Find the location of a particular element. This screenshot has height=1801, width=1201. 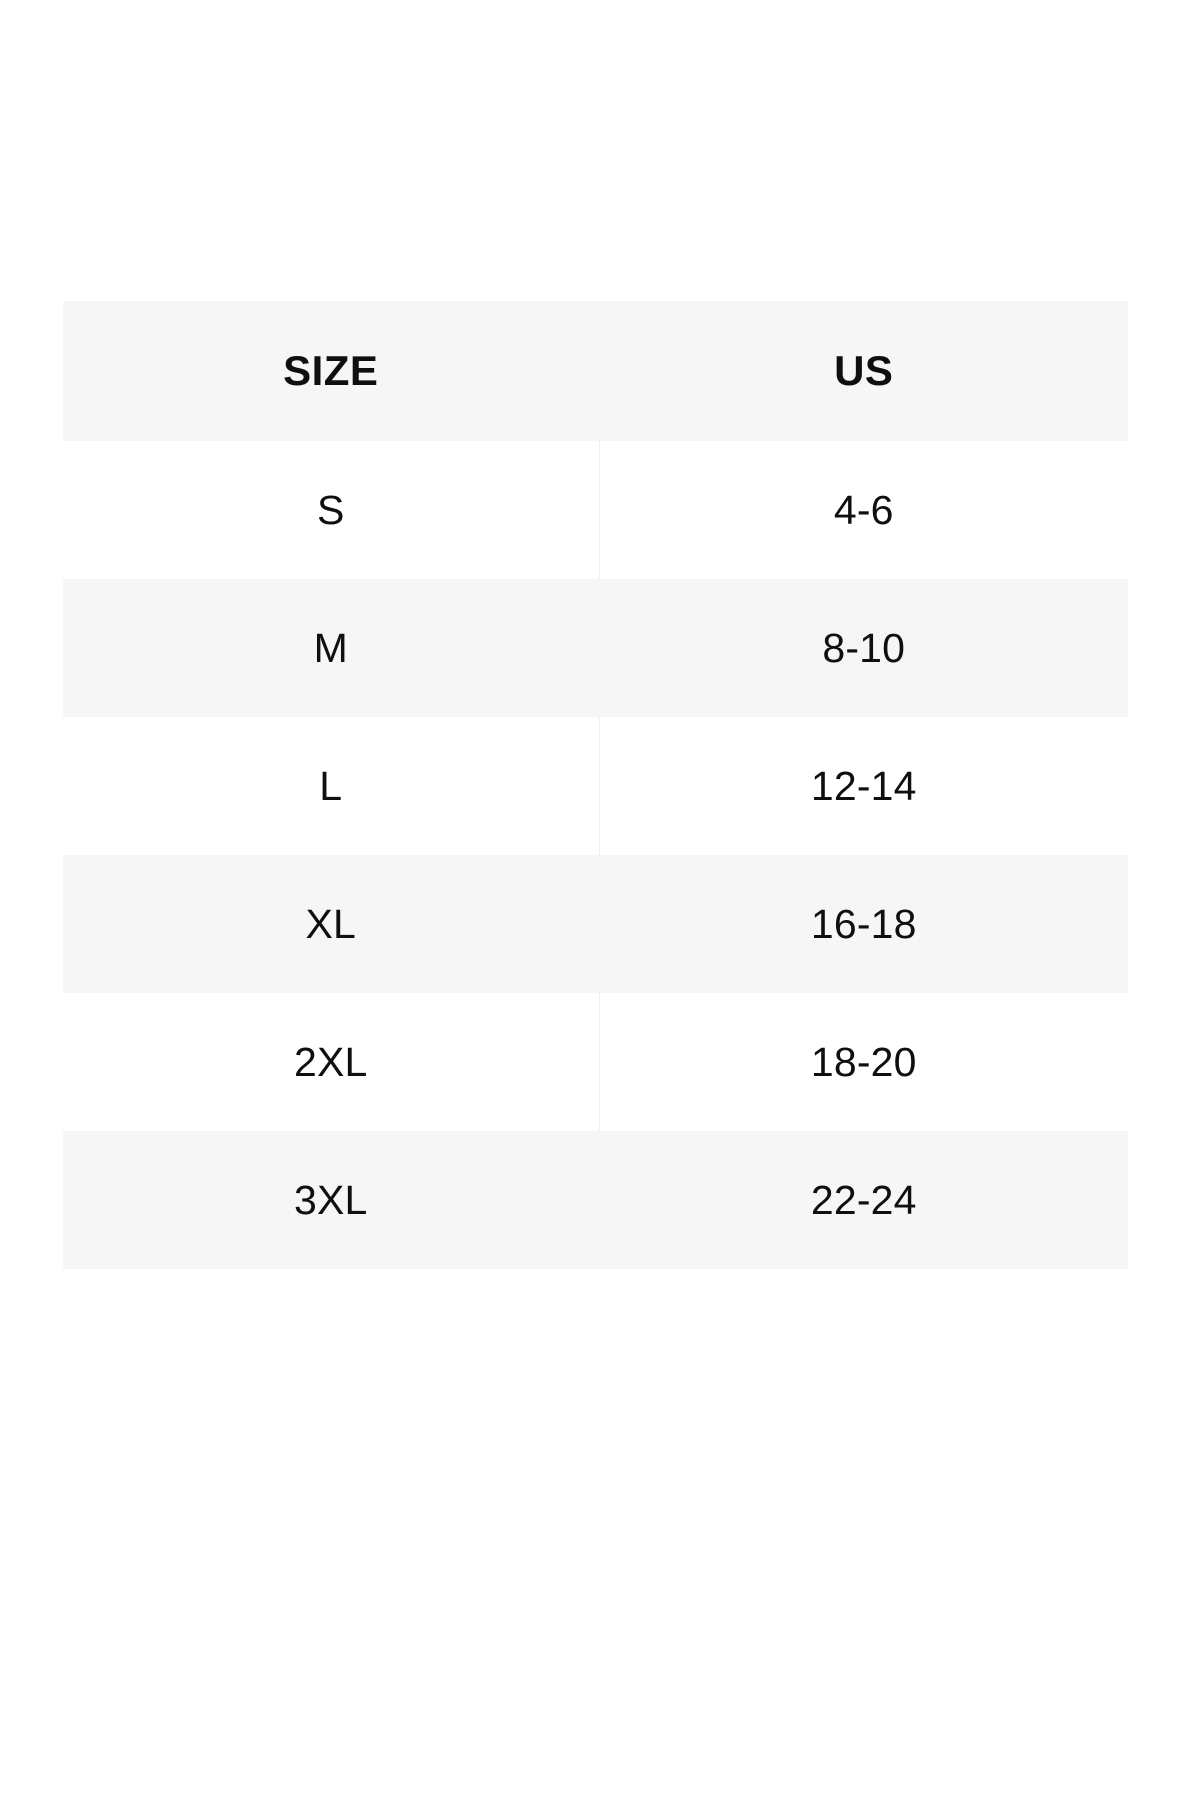

column-header-size: SIZE is located at coordinates (331, 370).